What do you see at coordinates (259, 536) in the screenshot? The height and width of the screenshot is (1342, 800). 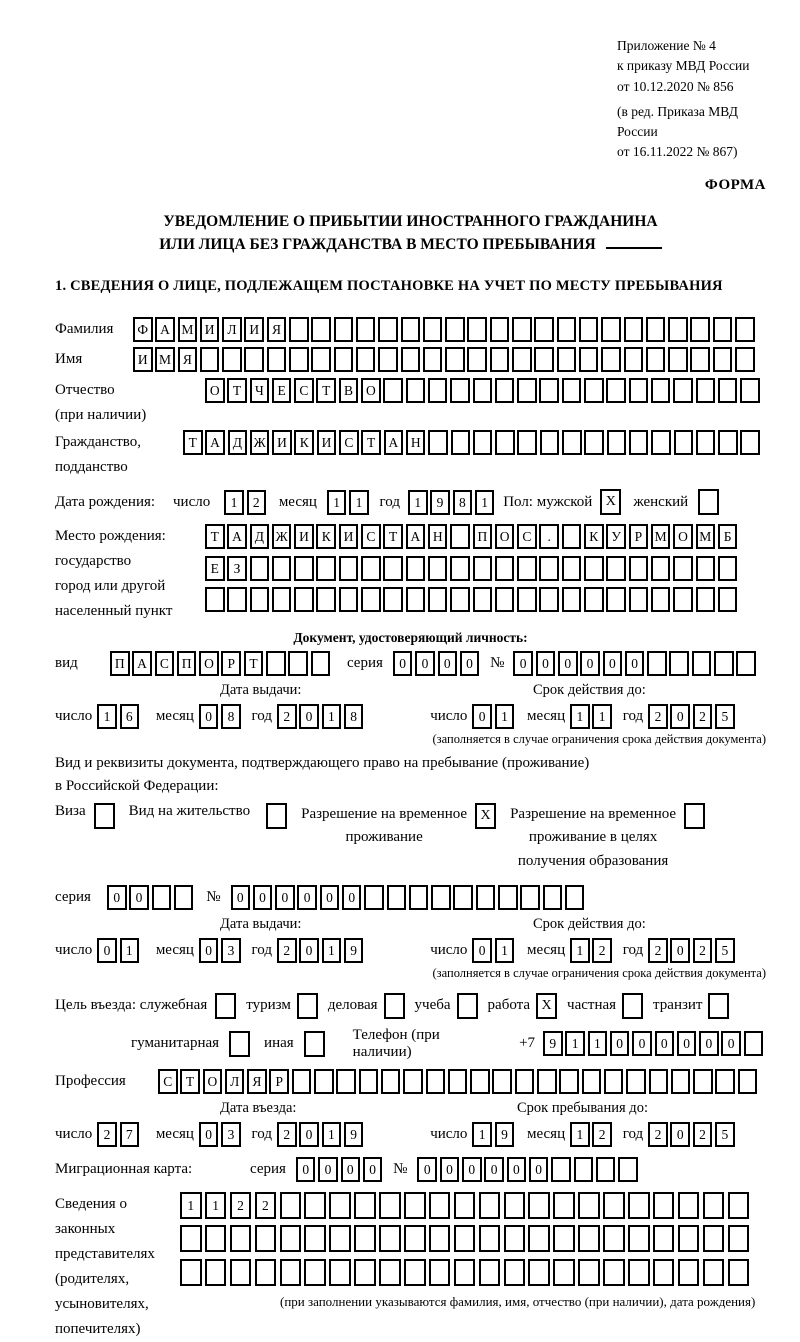 I see `char-cell: Д` at bounding box center [259, 536].